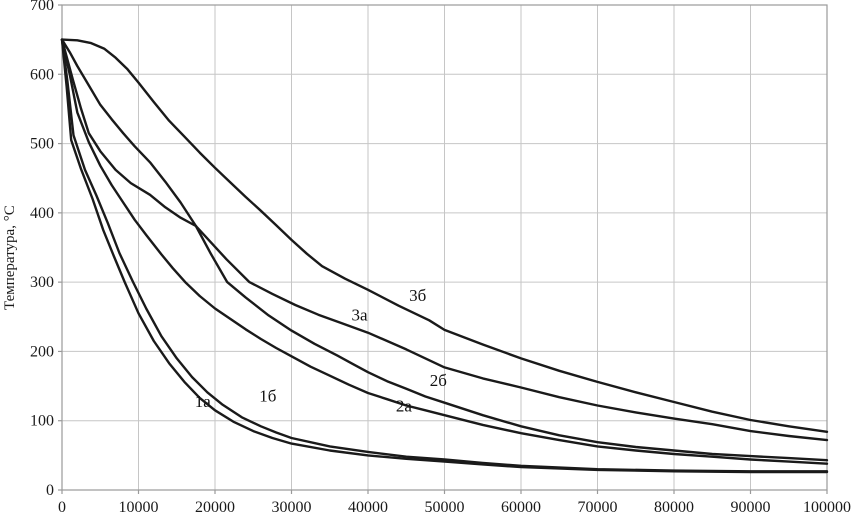 The height and width of the screenshot is (520, 853). Describe the element at coordinates (292, 507) in the screenshot. I see `x-tick-label: 30000` at that location.